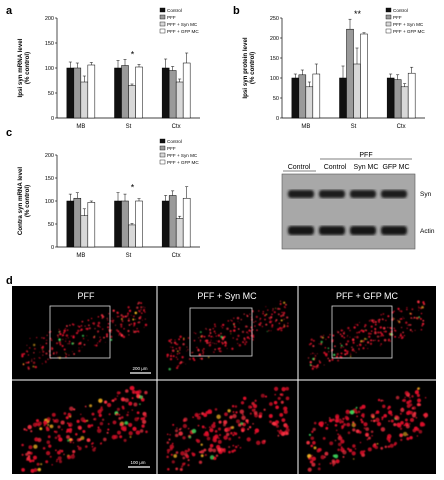  I want to click on significance-marker: **, so click(358, 14).